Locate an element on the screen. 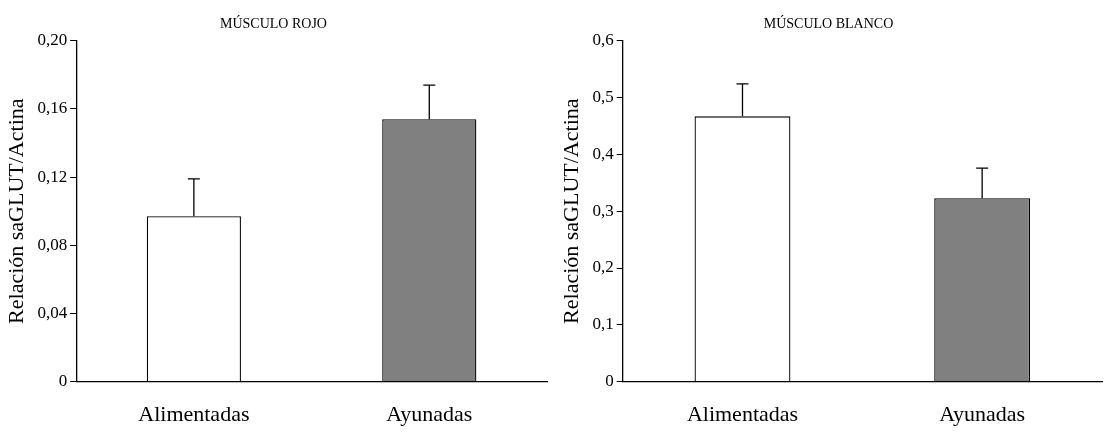 The width and height of the screenshot is (1110, 448). y-tick-label: 0,3 is located at coordinates (603, 210).